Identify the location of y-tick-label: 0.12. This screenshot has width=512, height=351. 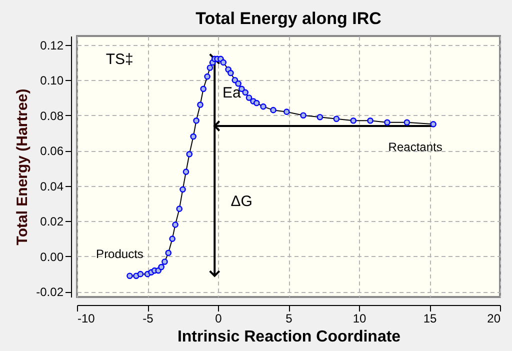
(52, 45).